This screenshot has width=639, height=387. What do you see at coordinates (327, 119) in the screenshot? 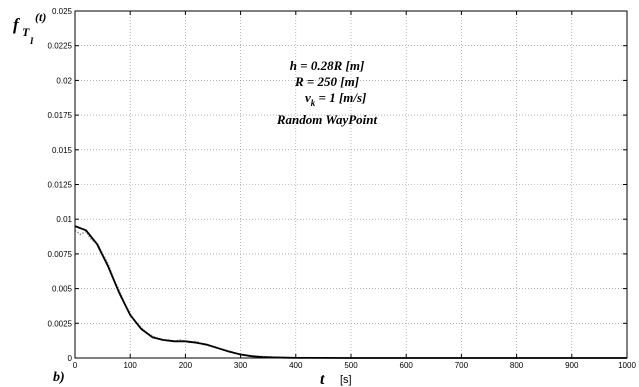
I see `annotation-model: Random WayPoint` at bounding box center [327, 119].